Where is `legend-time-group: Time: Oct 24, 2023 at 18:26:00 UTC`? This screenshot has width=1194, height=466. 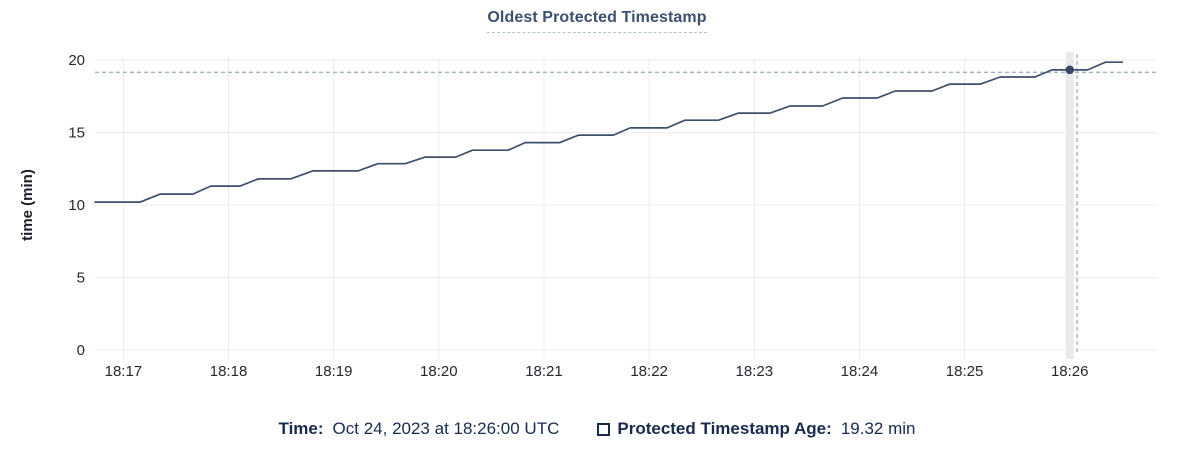 legend-time-group: Time: Oct 24, 2023 at 18:26:00 UTC is located at coordinates (419, 429).